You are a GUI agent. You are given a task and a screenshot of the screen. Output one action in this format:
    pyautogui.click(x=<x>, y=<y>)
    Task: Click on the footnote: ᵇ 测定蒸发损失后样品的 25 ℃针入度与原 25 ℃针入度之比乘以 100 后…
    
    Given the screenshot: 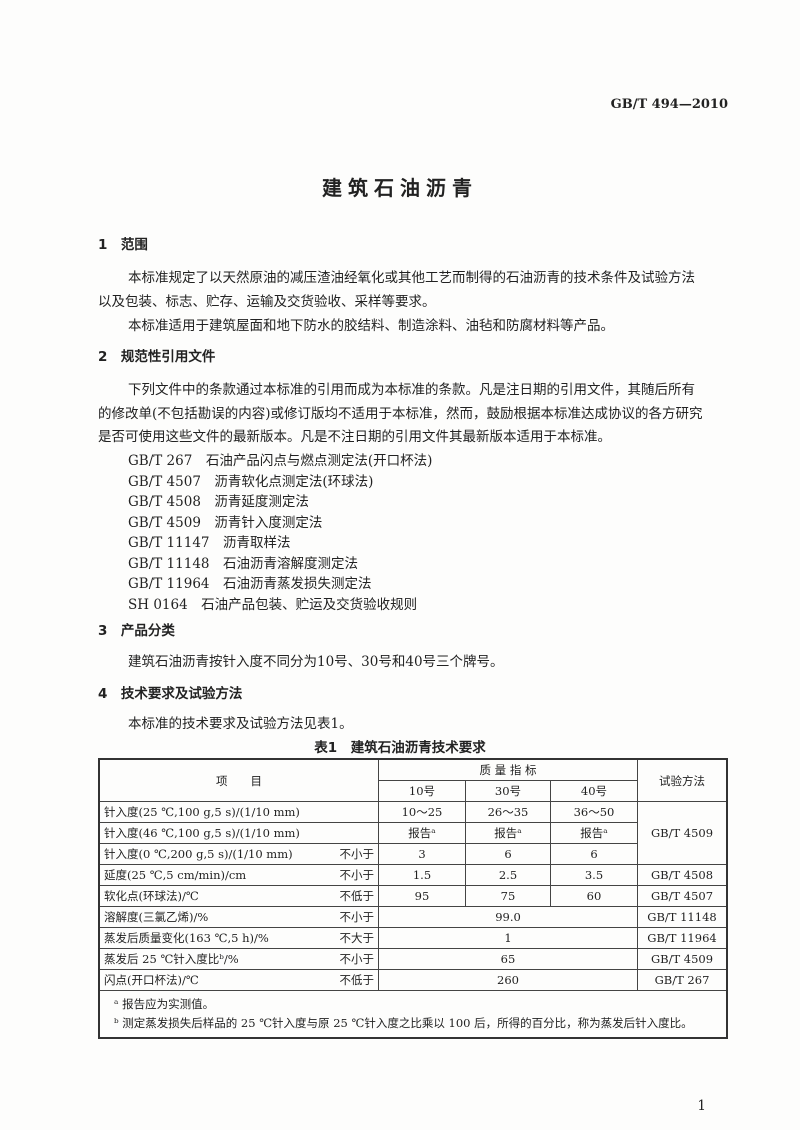 What is the action you would take?
    pyautogui.click(x=403, y=1023)
    